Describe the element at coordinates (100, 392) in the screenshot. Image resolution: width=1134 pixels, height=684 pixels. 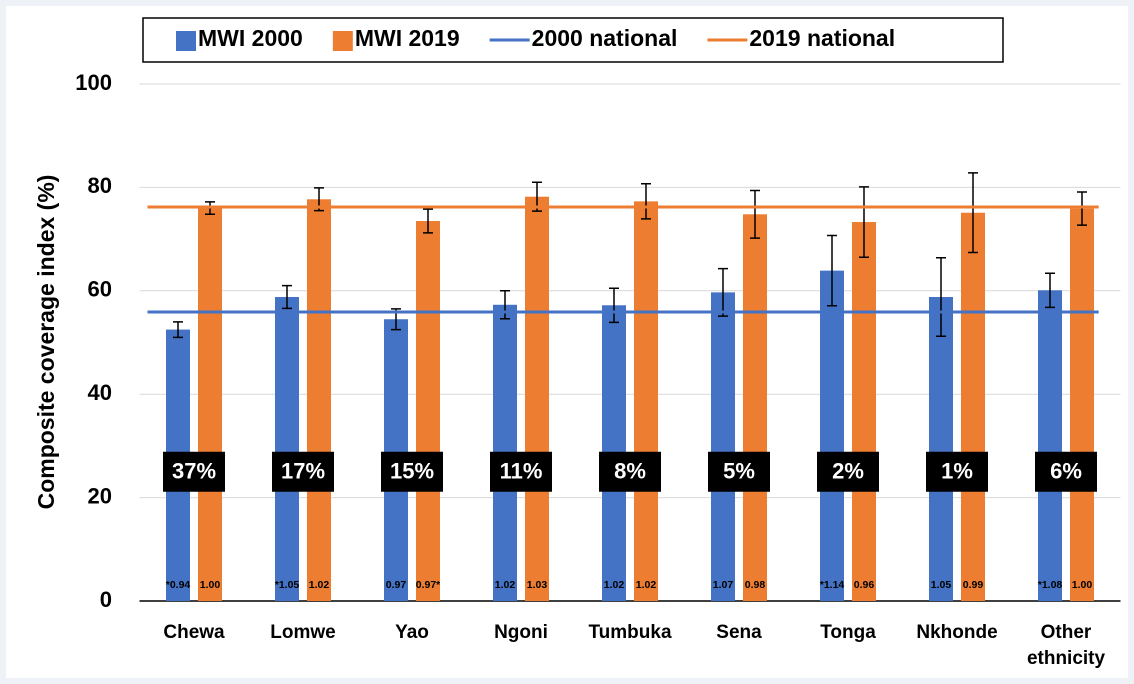
I see `y-tick-label: 40` at that location.